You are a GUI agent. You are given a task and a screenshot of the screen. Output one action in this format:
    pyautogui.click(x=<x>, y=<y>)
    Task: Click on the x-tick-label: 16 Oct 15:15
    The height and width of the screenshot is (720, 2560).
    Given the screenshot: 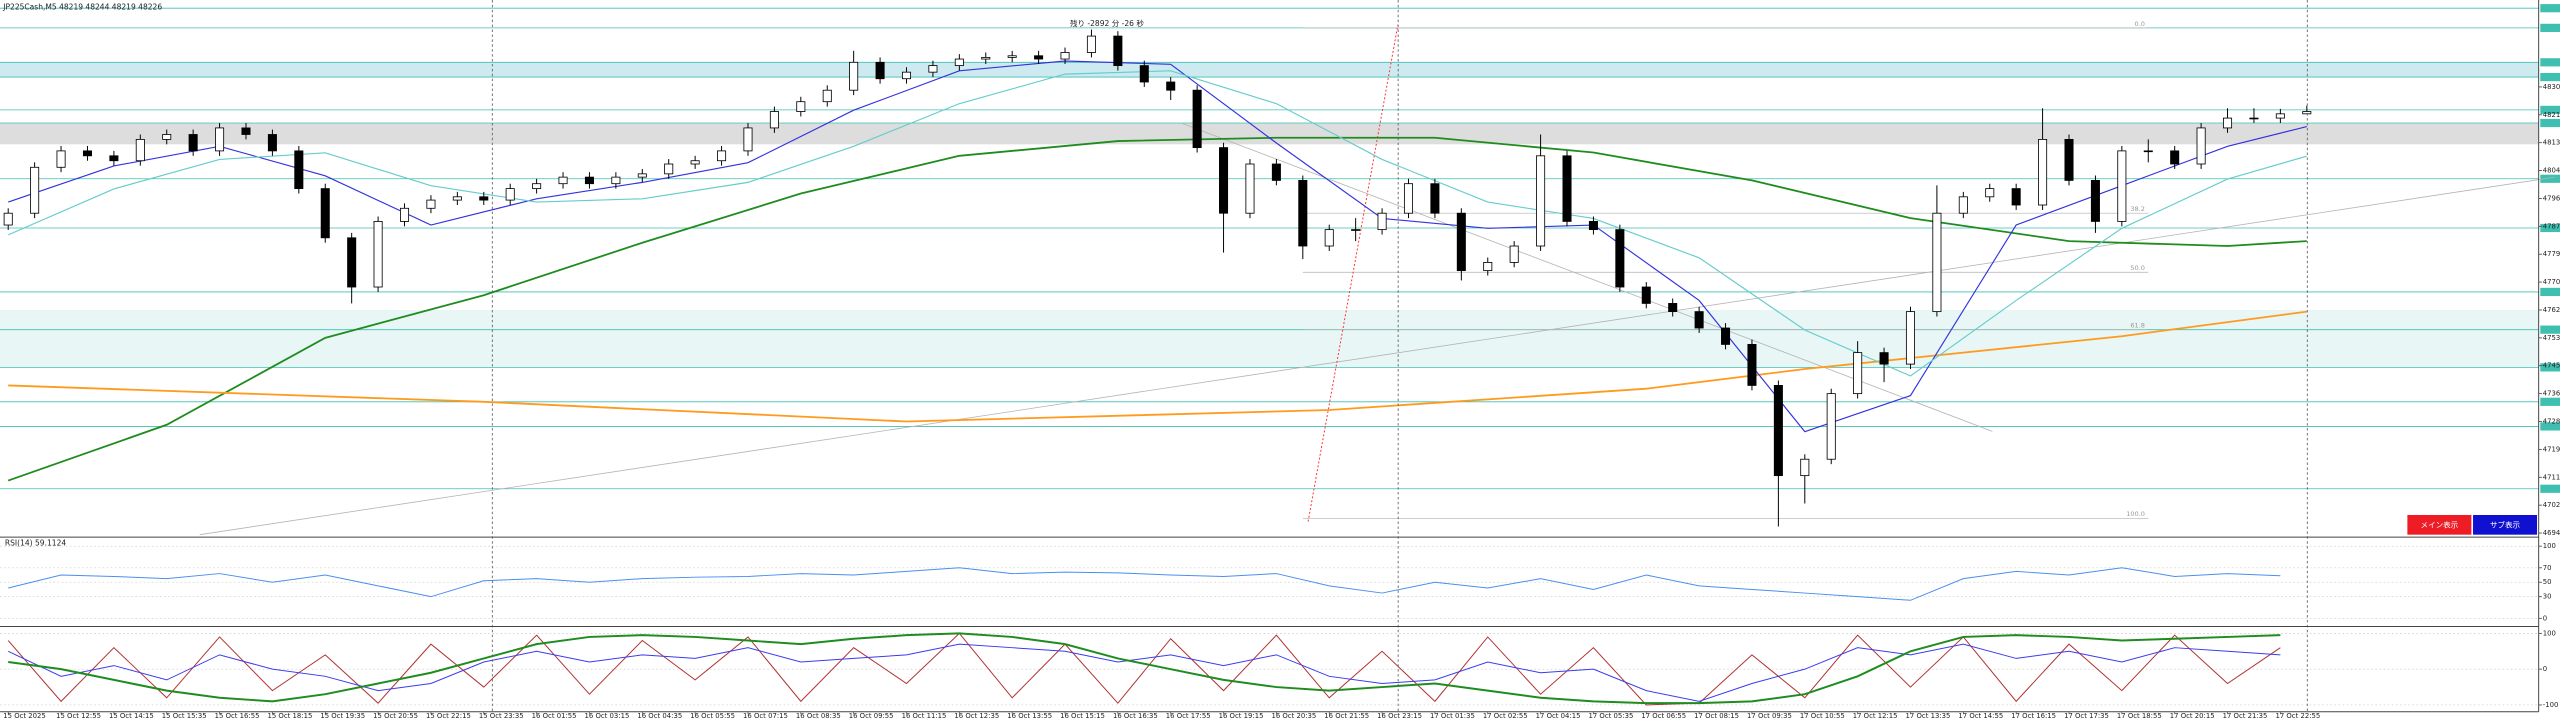 What is the action you would take?
    pyautogui.click(x=1082, y=716)
    